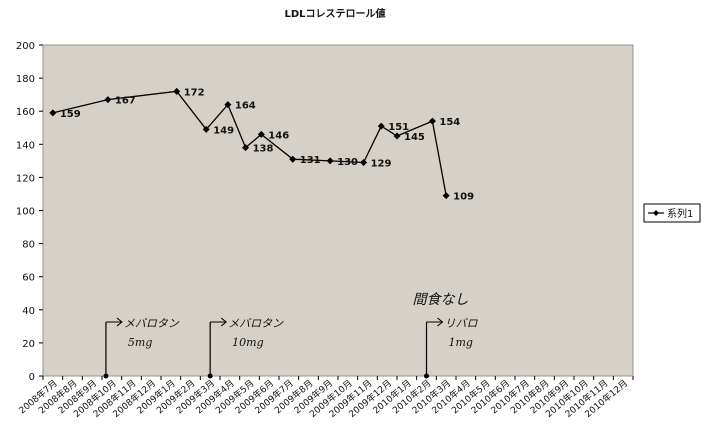 The width and height of the screenshot is (702, 441). Describe the element at coordinates (247, 342) in the screenshot. I see `annotation-dose: 10mg` at that location.